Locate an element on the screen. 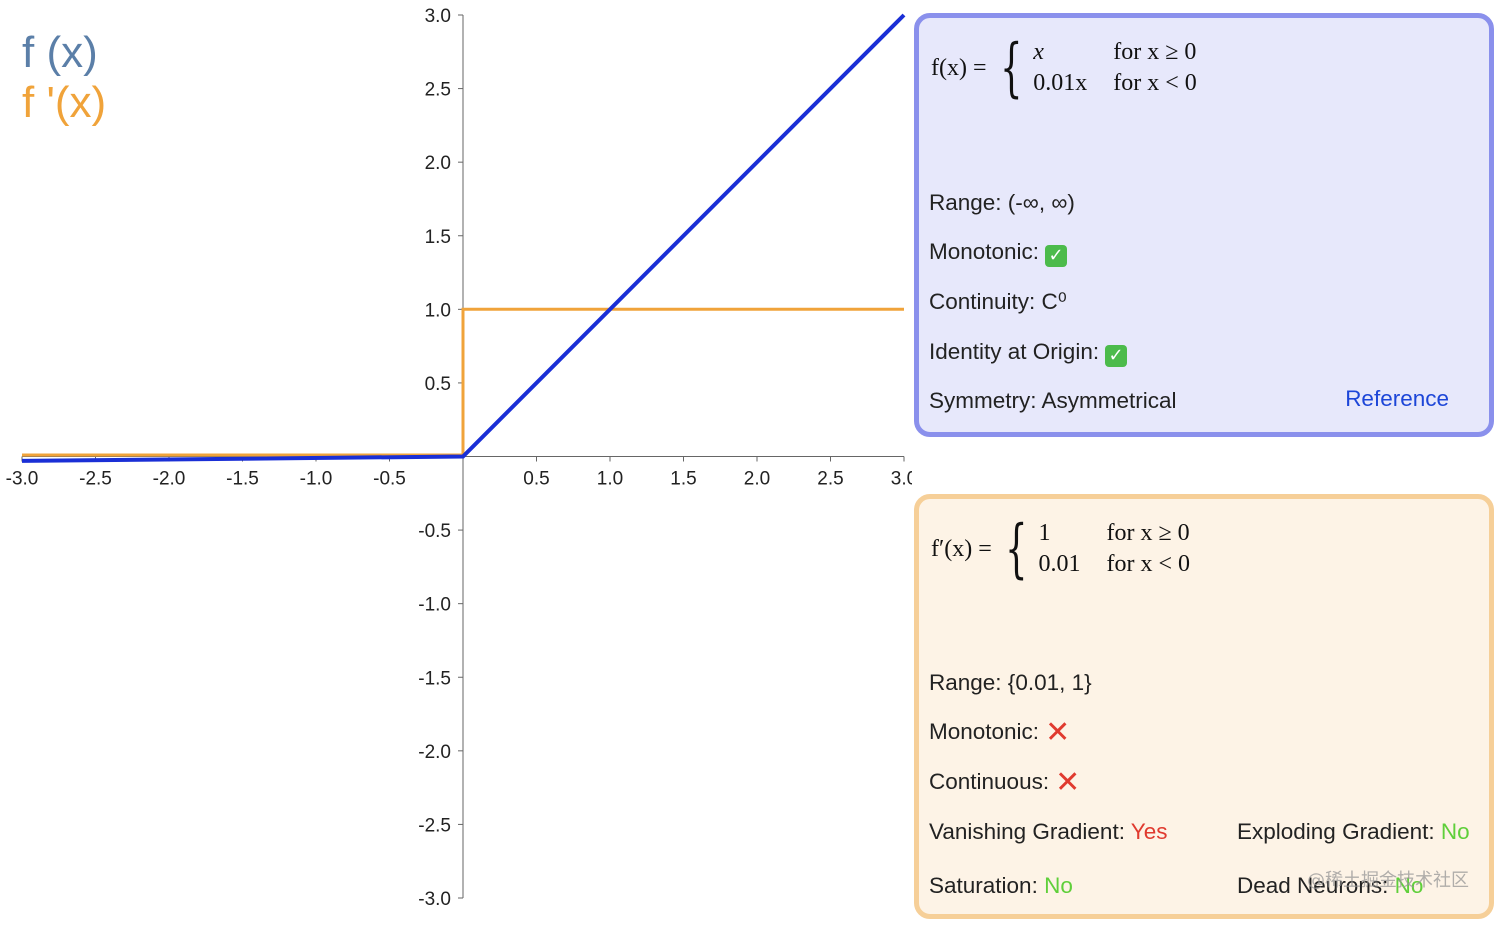 The height and width of the screenshot is (928, 1512). case-expr: 1 is located at coordinates (1044, 533).